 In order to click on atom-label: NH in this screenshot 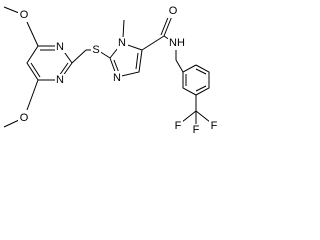, I will do `click(177, 43)`.